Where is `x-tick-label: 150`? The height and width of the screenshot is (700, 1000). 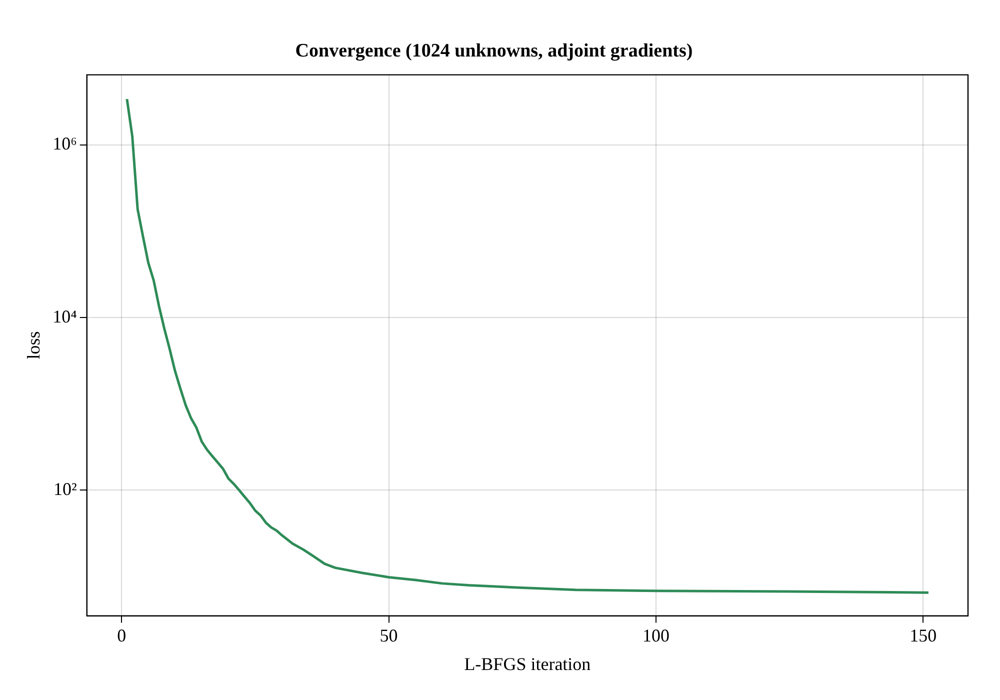 x-tick-label: 150 is located at coordinates (923, 635).